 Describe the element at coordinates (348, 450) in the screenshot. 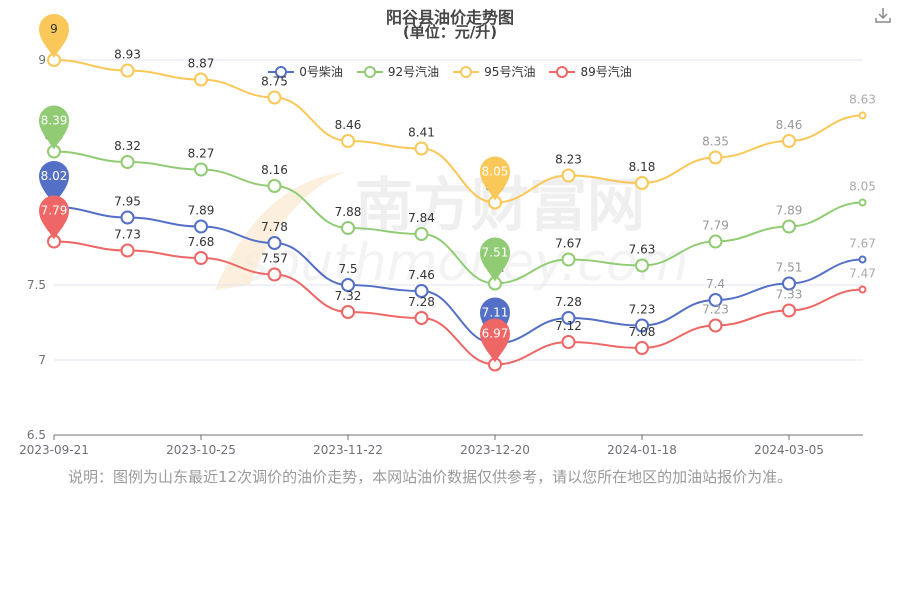

I see `x-tick-label: 2023-11-22` at that location.